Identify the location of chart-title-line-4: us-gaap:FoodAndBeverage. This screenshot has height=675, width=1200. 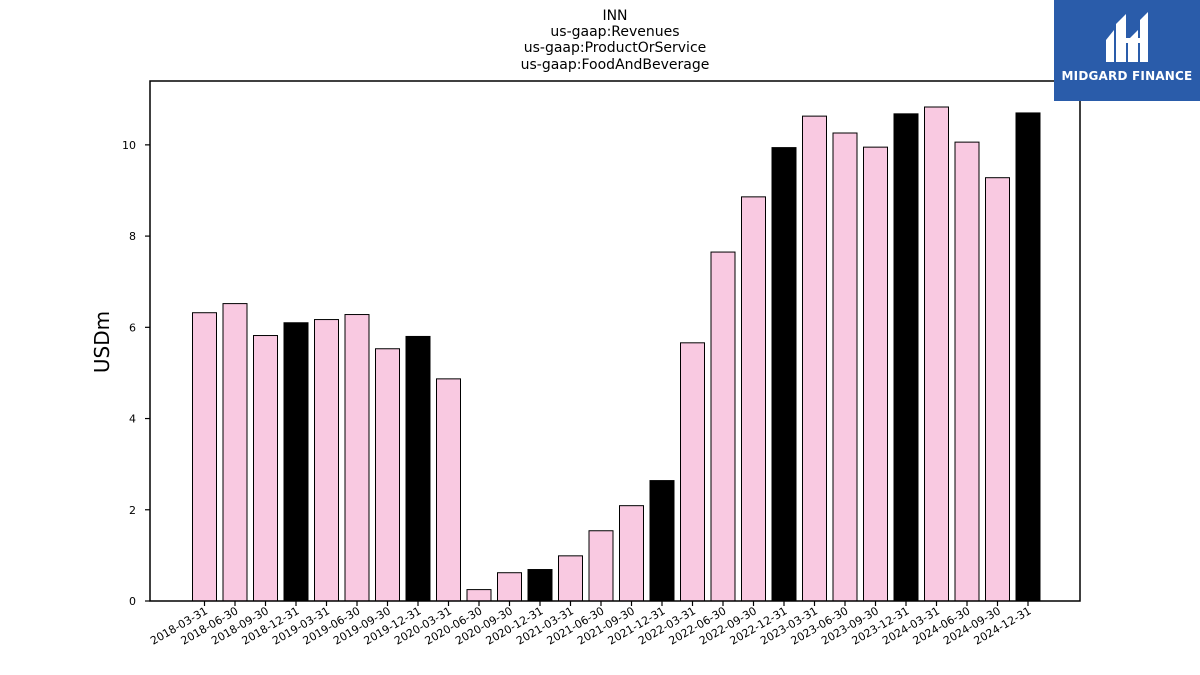
(615, 65).